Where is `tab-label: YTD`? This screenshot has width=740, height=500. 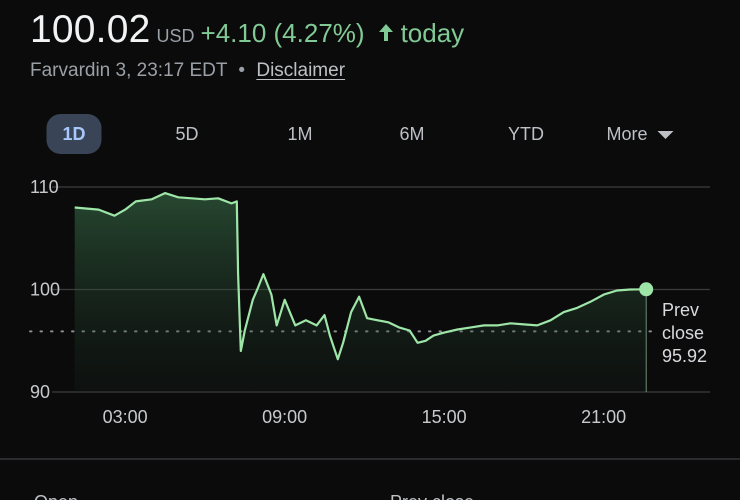
tab-label: YTD is located at coordinates (526, 134).